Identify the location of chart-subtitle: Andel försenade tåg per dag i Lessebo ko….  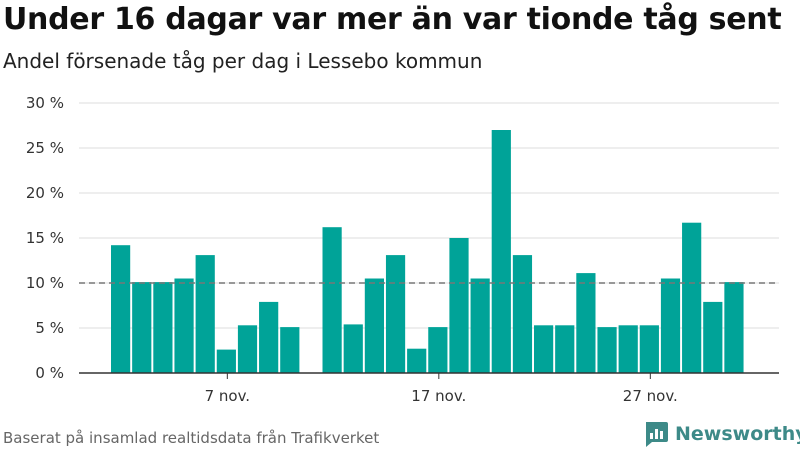
(243, 61).